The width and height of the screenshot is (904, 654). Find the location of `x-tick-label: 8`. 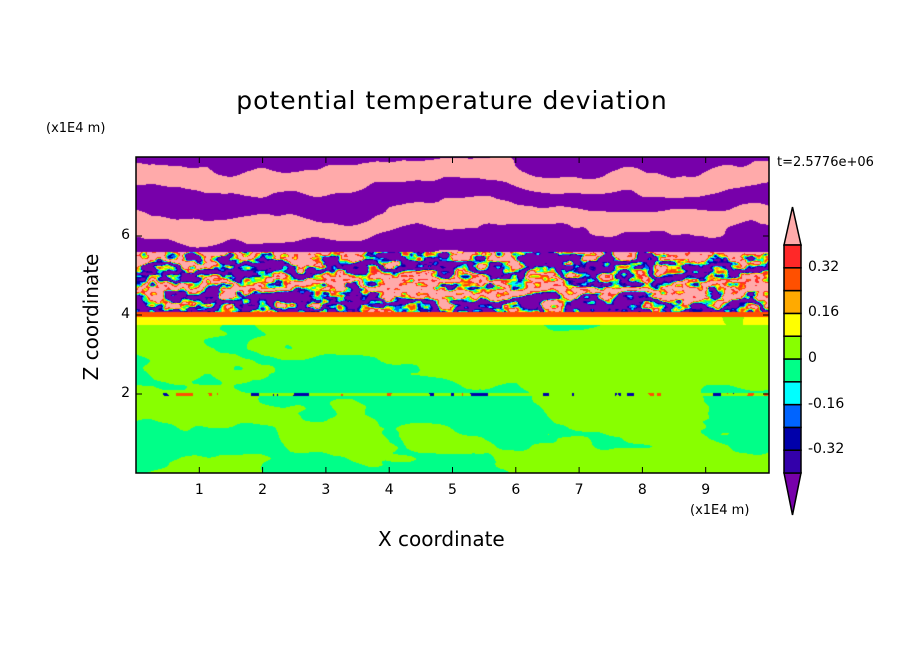

x-tick-label: 8 is located at coordinates (642, 490).